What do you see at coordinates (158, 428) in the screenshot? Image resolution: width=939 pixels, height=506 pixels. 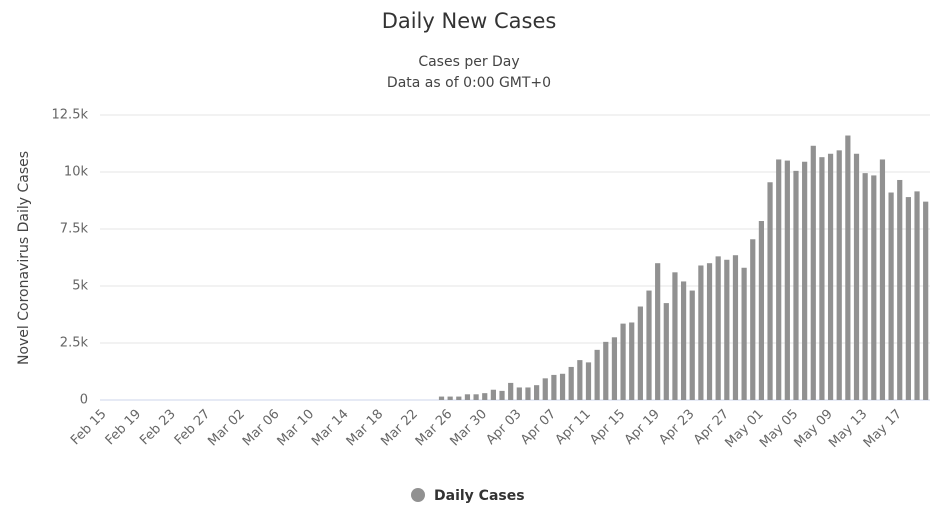 I see `x-tick-label: Feb 23` at bounding box center [158, 428].